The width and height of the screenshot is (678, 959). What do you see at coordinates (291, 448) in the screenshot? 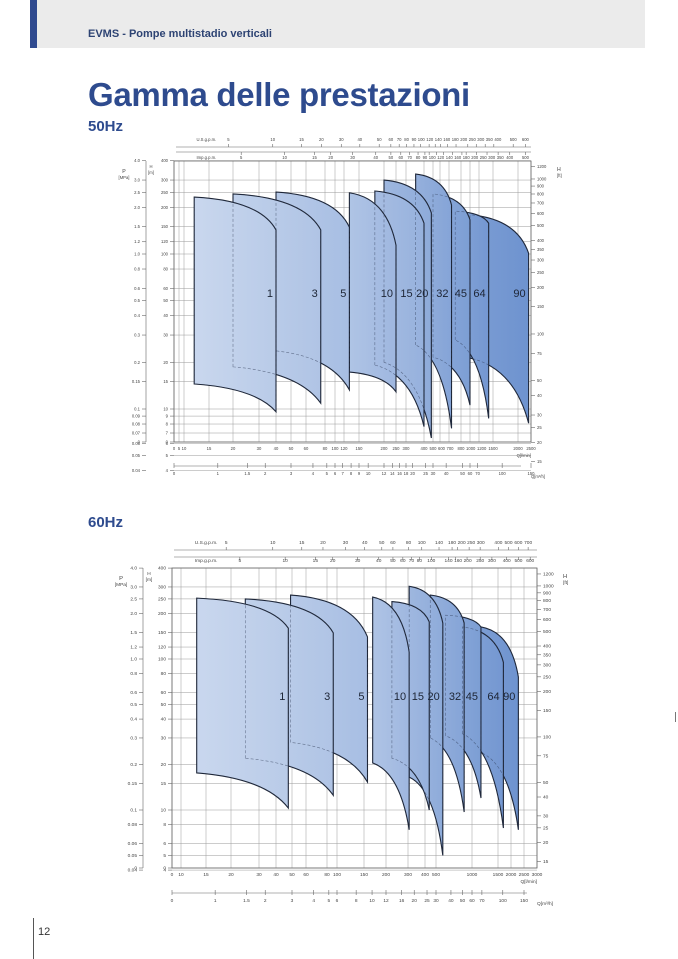
I see `flow-tick-label: 50` at bounding box center [291, 448].